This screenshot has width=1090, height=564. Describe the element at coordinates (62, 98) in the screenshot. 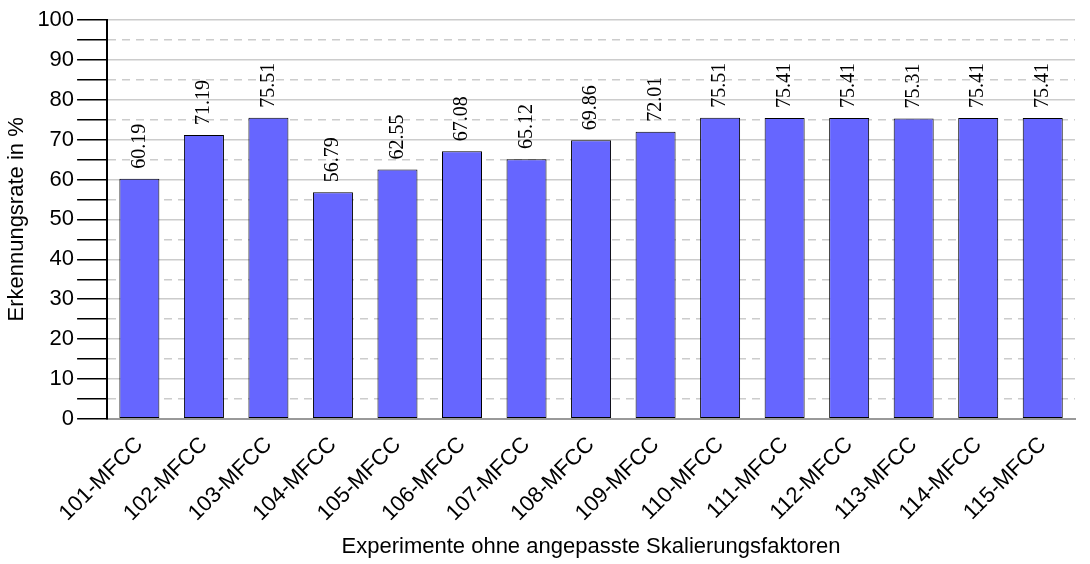

I see `y-tick-label: 80` at that location.